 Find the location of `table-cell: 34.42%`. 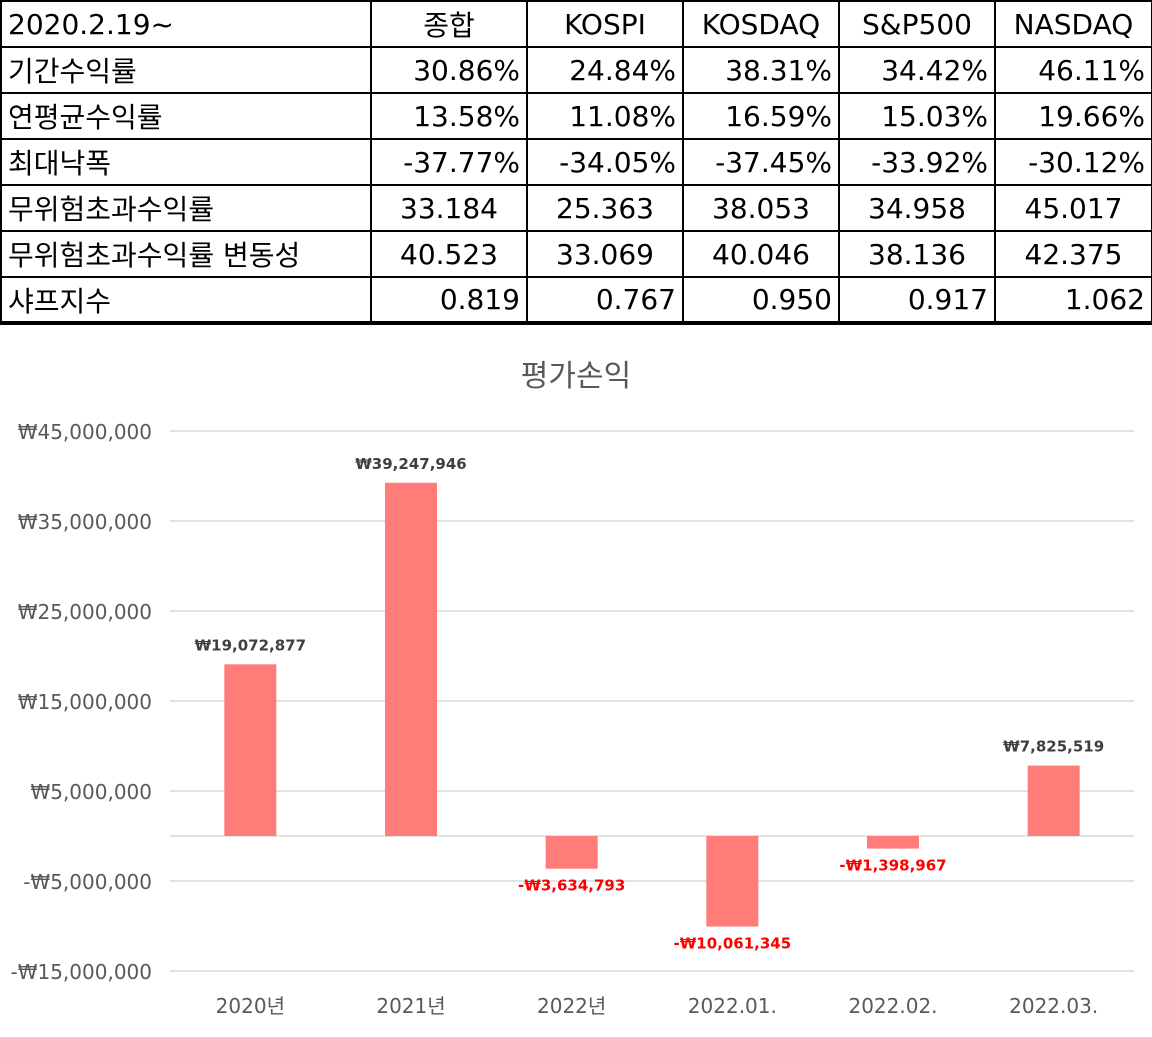

table-cell: 34.42% is located at coordinates (917, 70).